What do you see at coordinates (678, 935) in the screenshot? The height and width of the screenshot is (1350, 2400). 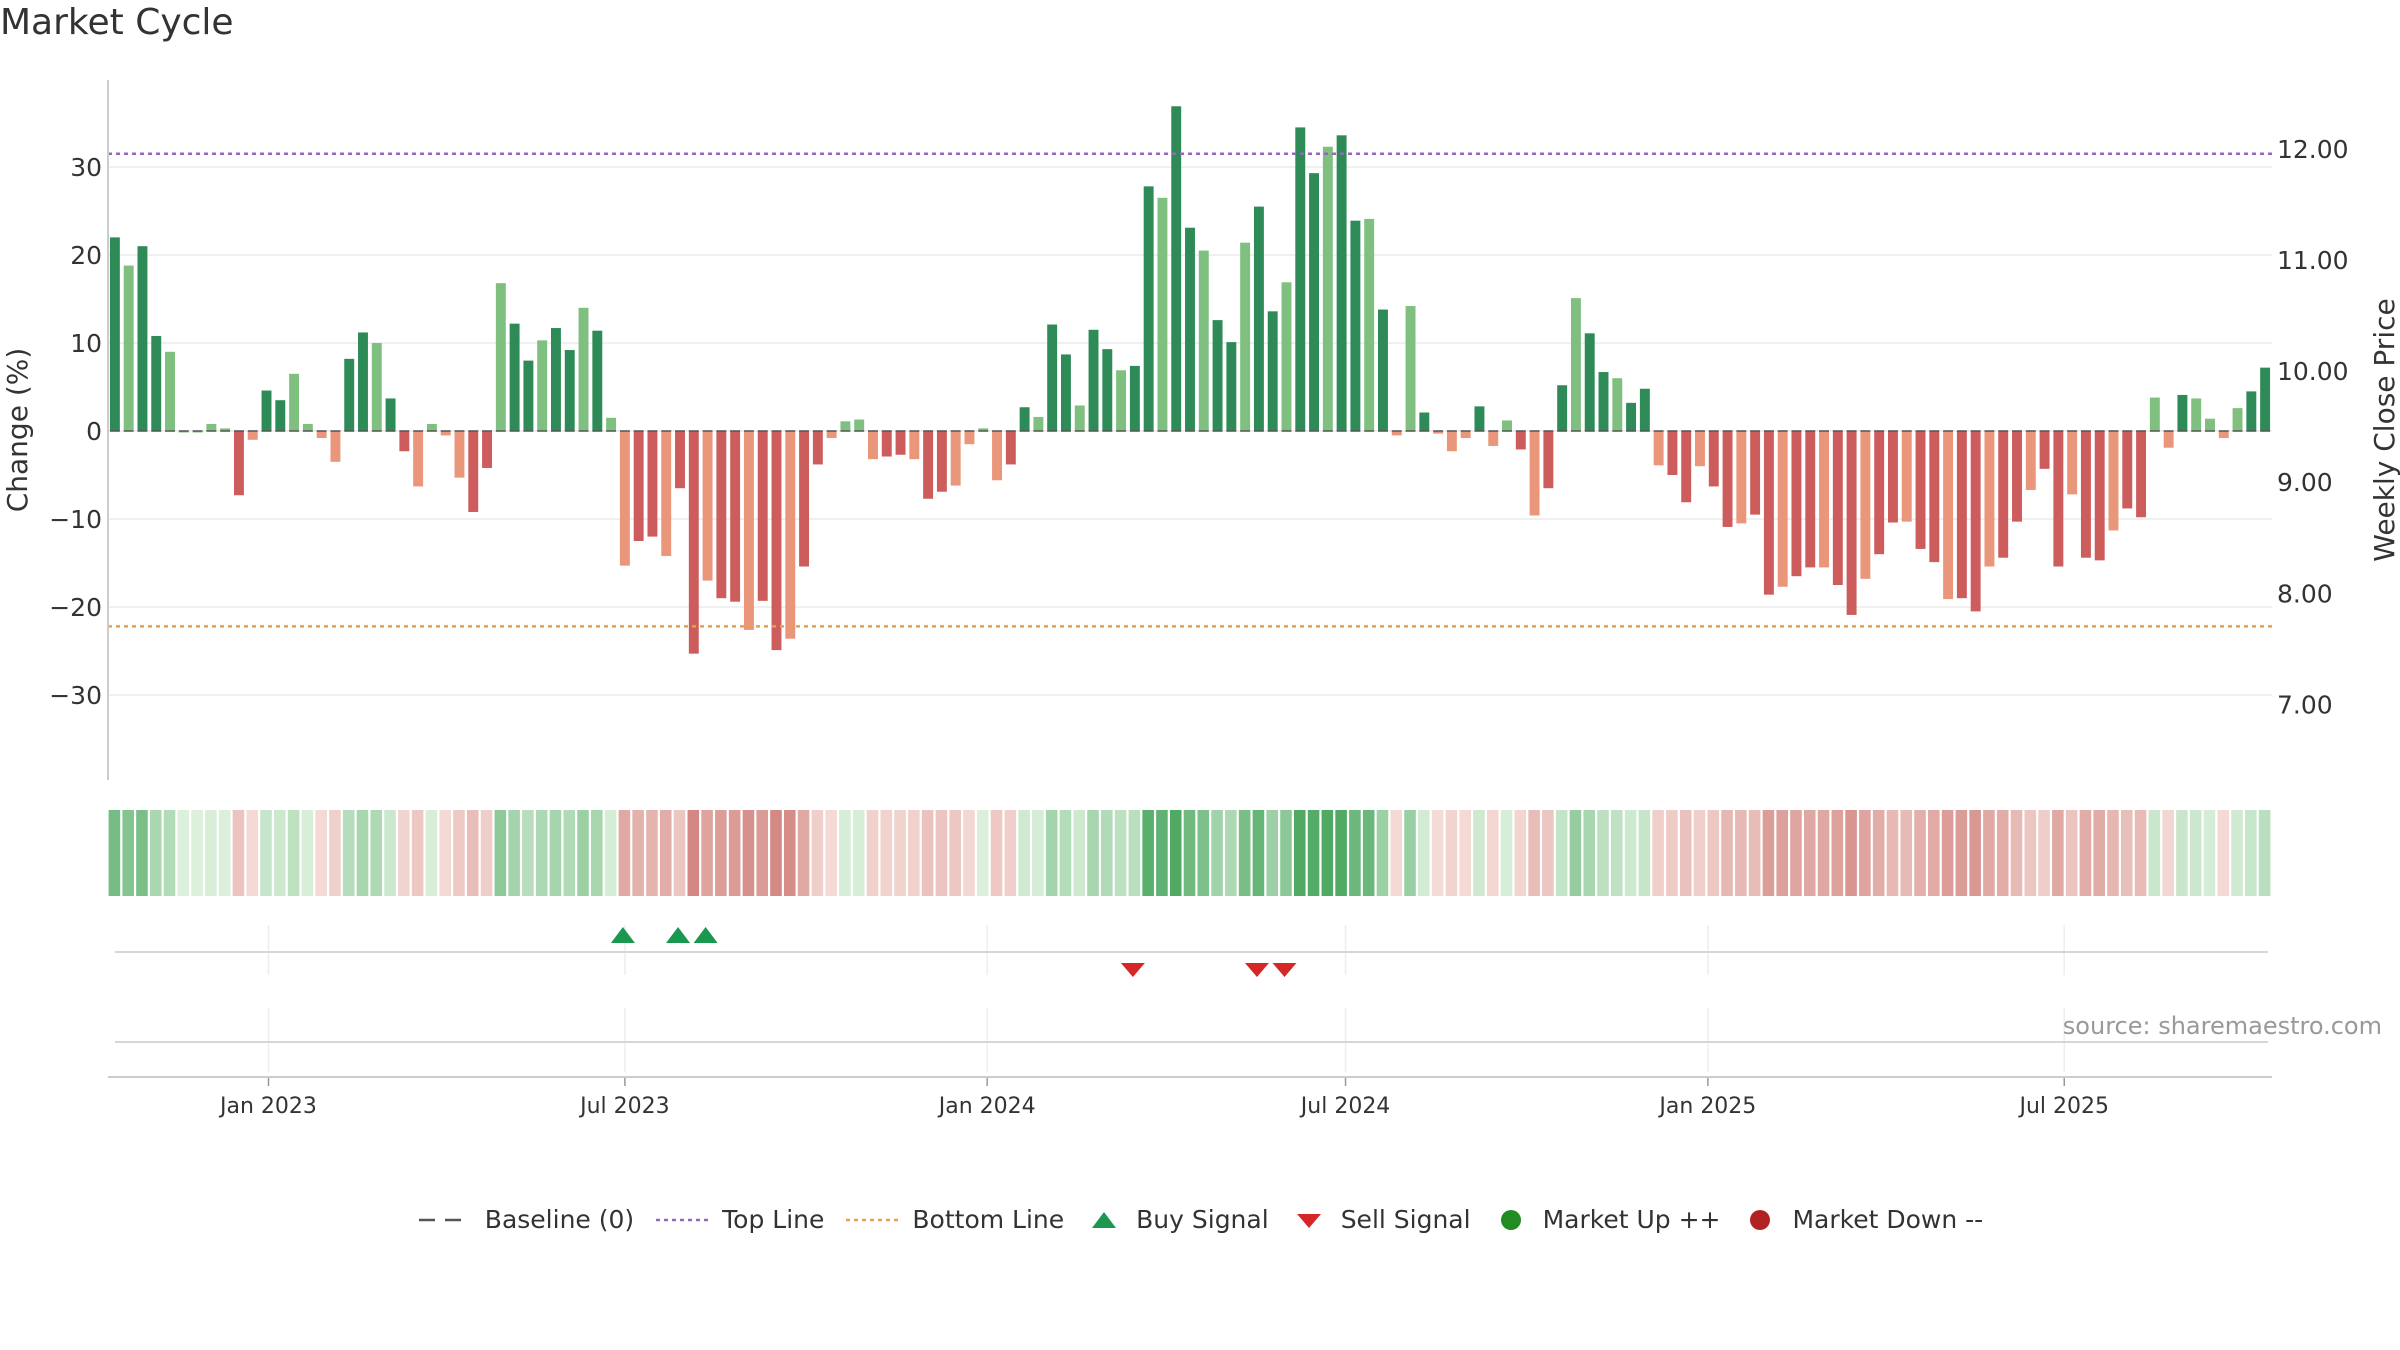 I see `buy-signal-marker` at bounding box center [678, 935].